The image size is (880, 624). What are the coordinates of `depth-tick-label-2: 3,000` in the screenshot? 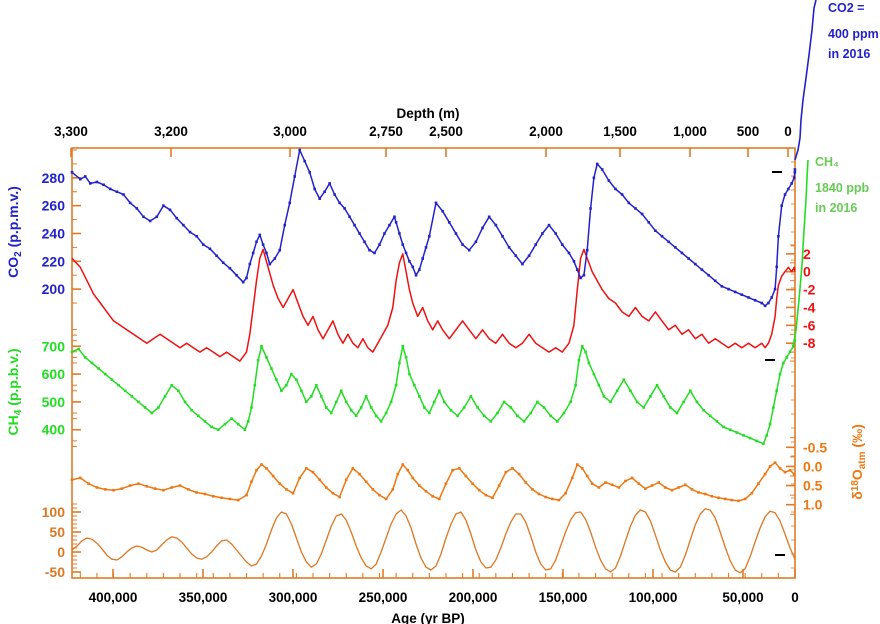 It's located at (290, 131).